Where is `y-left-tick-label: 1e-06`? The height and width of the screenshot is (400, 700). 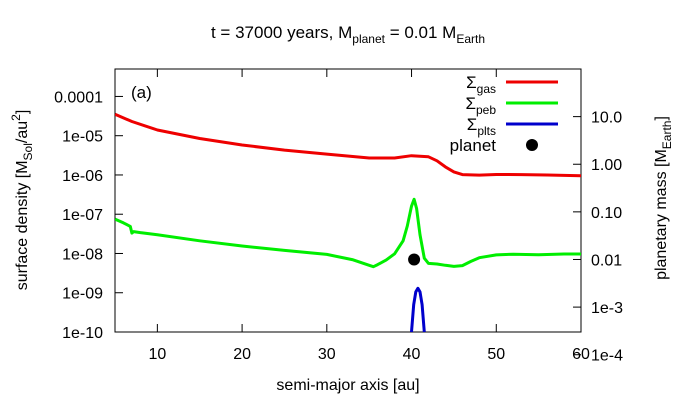 y-left-tick-label: 1e-06 is located at coordinates (82, 176).